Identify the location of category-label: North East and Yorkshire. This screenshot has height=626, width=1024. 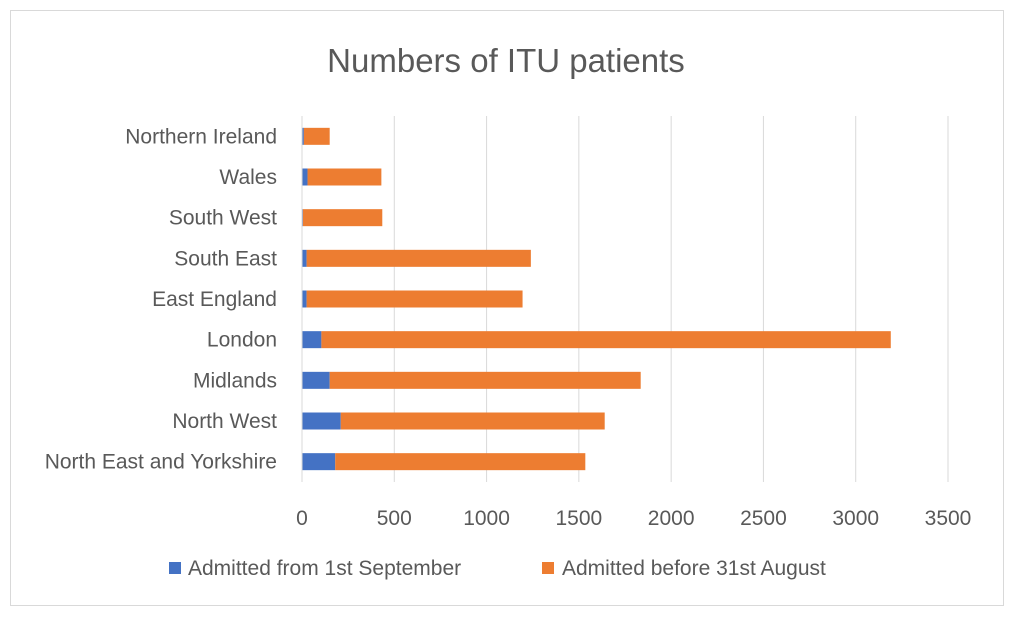
(161, 462).